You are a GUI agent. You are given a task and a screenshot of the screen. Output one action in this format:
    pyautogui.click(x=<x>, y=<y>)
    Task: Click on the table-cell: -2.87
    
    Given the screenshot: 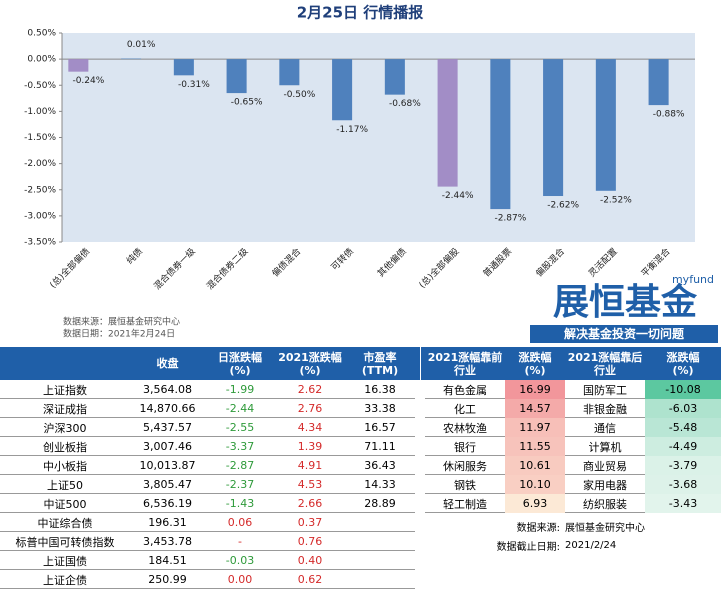 What is the action you would take?
    pyautogui.click(x=240, y=465)
    